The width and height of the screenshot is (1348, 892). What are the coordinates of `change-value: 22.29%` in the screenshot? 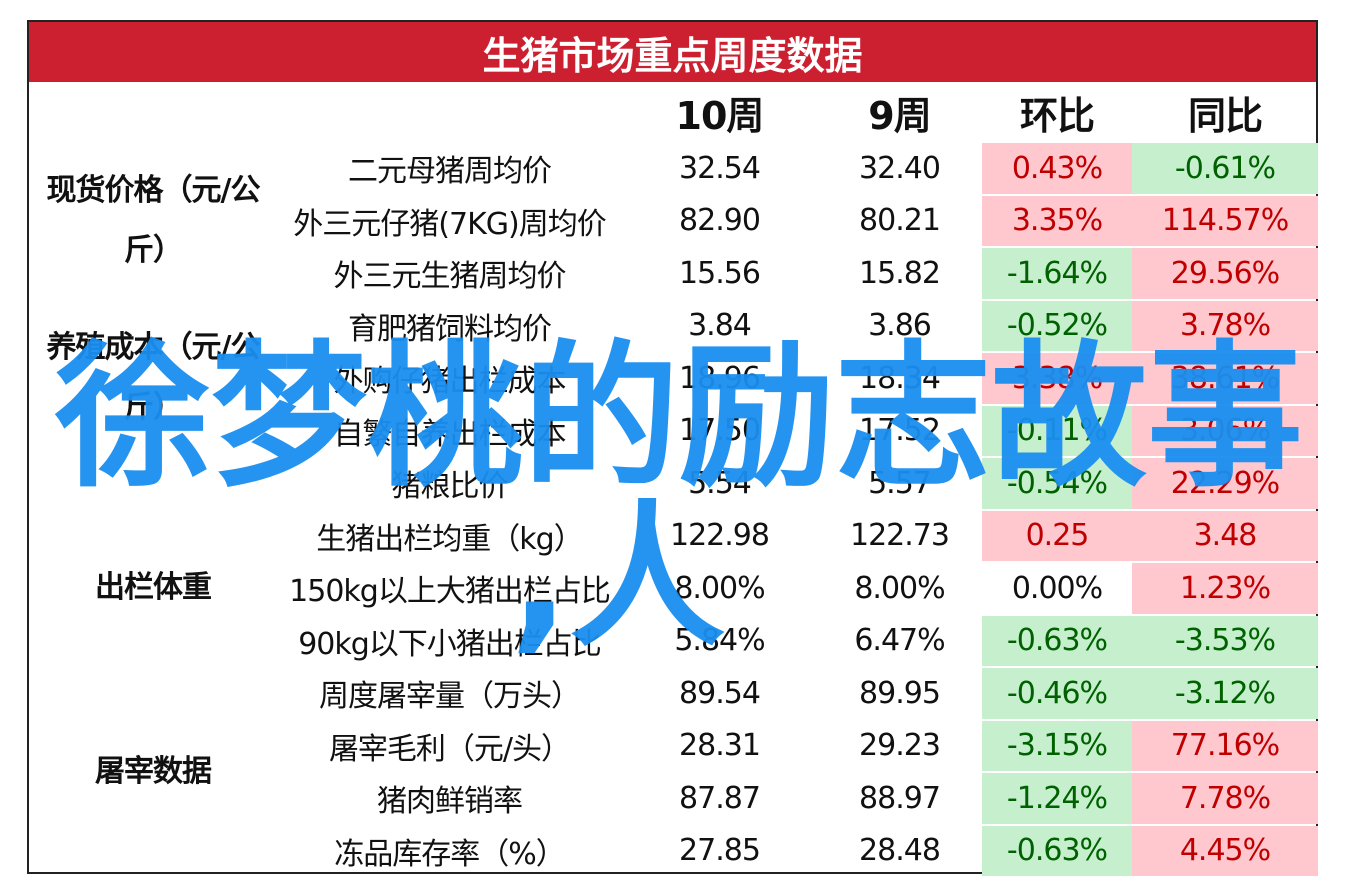 It's located at (1225, 483).